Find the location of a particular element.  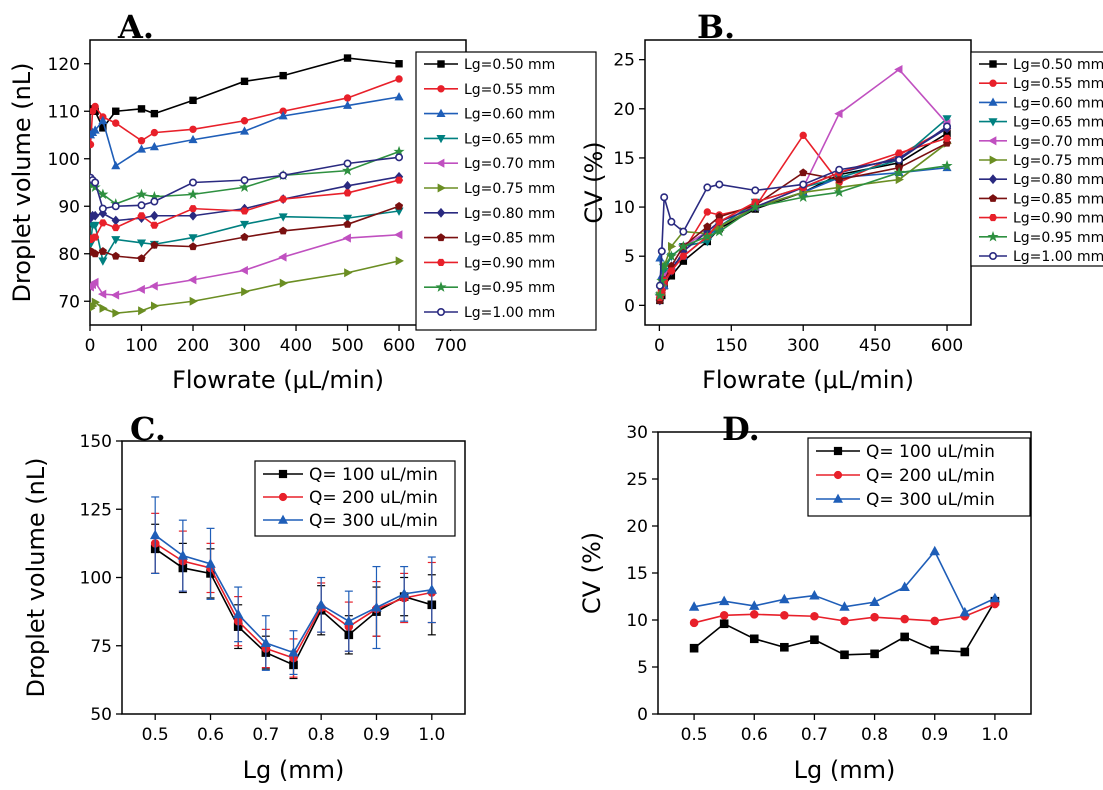

x-tick-label: 0.8 is located at coordinates (321, 735).